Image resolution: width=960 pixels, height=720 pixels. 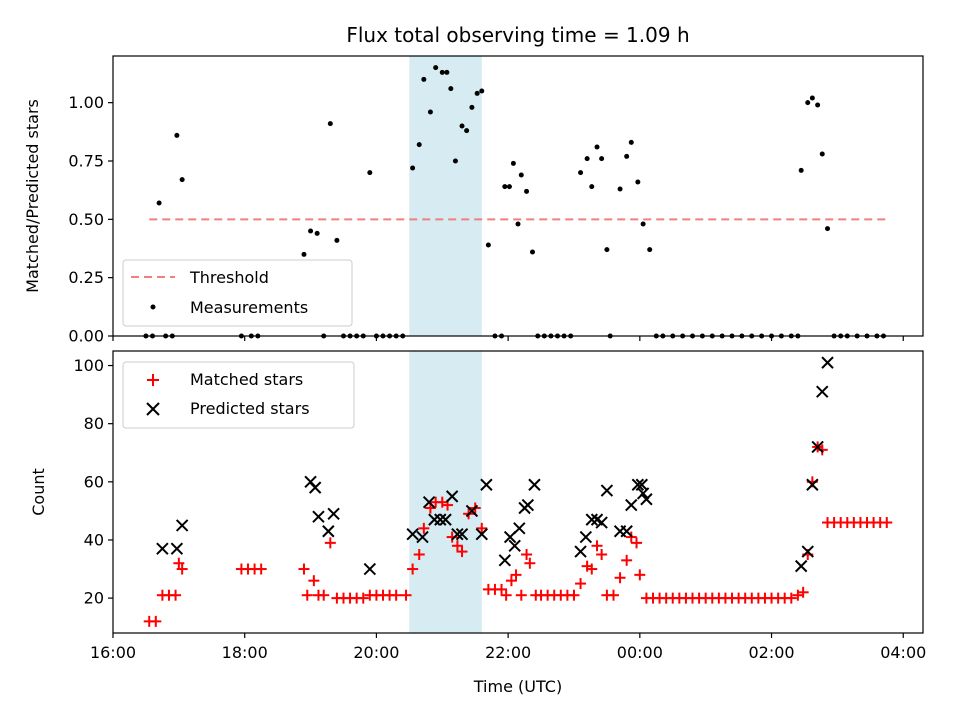 I want to click on top-x-ticks, so click(x=508, y=338).